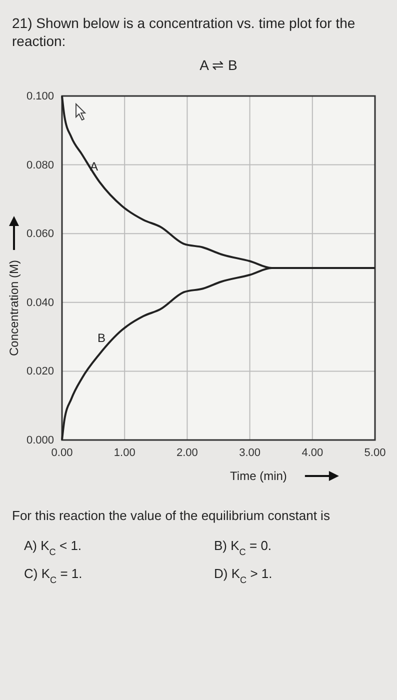  What do you see at coordinates (40, 234) in the screenshot?
I see `y-tick-label: 0.060` at bounding box center [40, 234].